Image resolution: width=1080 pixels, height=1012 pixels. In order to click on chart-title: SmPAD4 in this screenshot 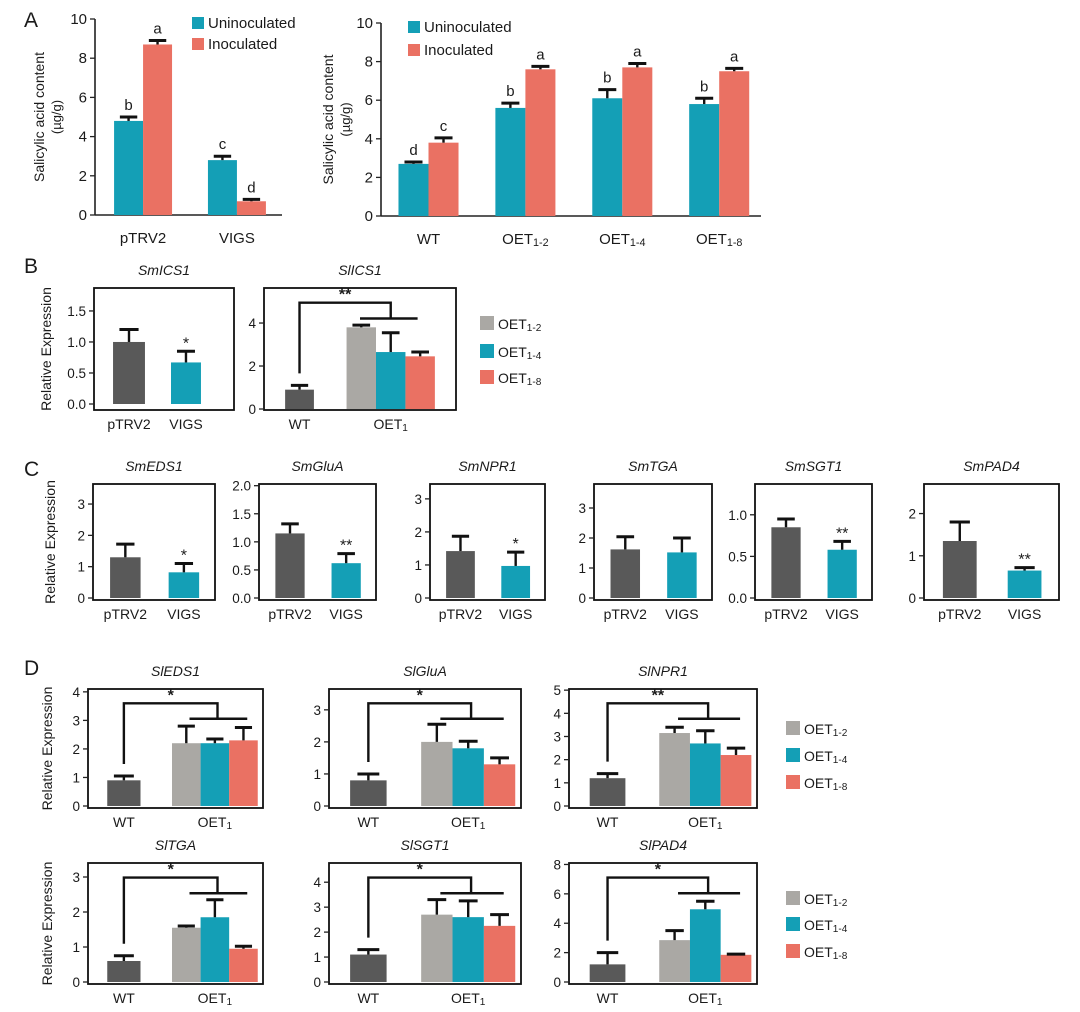, I will do `click(991, 466)`.